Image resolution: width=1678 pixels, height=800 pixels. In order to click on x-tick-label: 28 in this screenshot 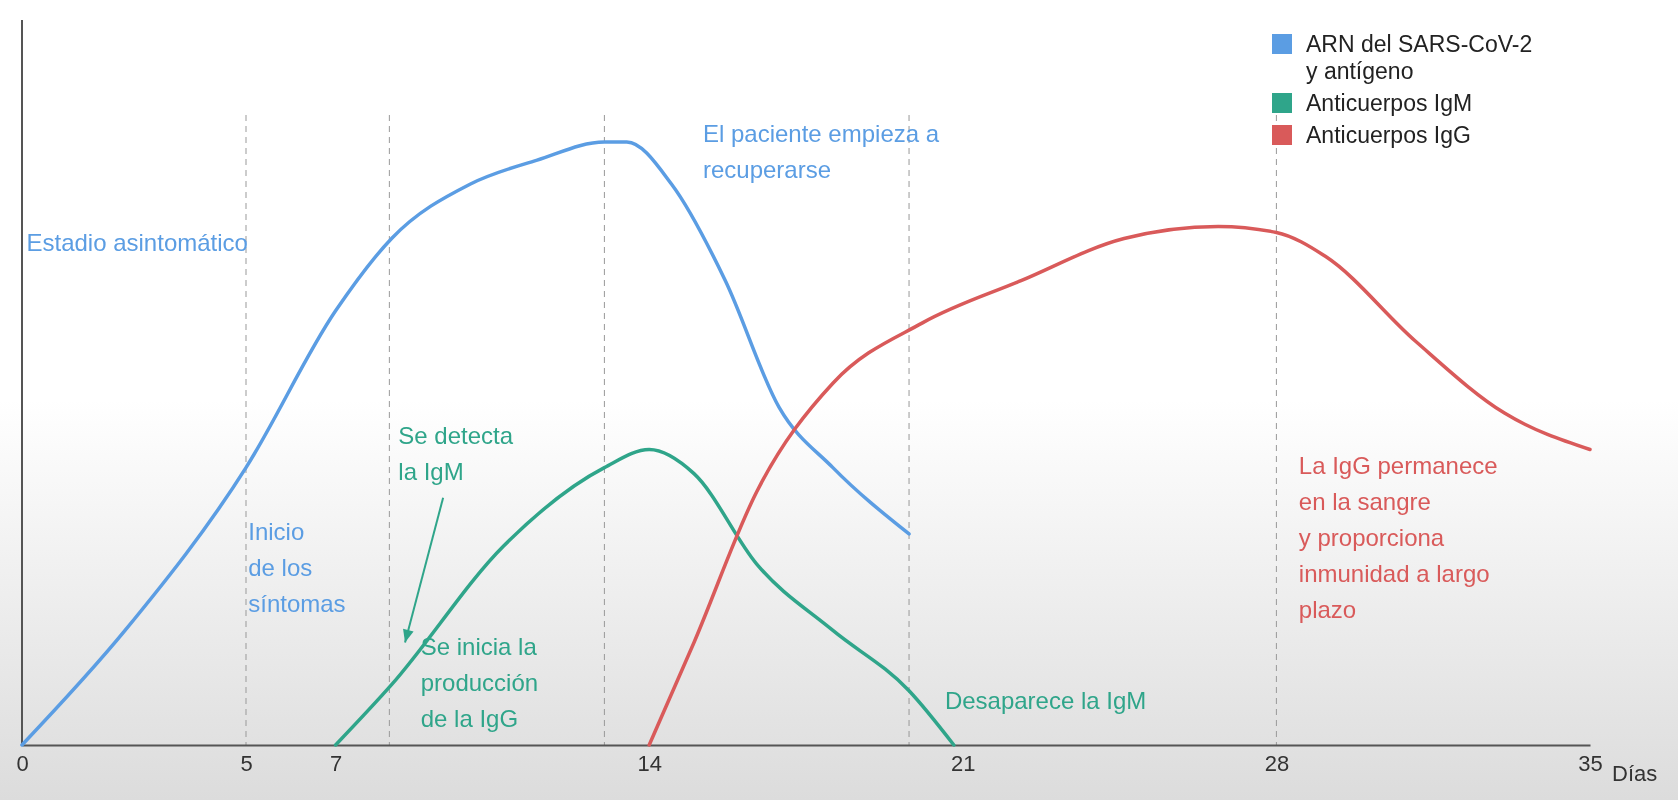, I will do `click(1277, 763)`.